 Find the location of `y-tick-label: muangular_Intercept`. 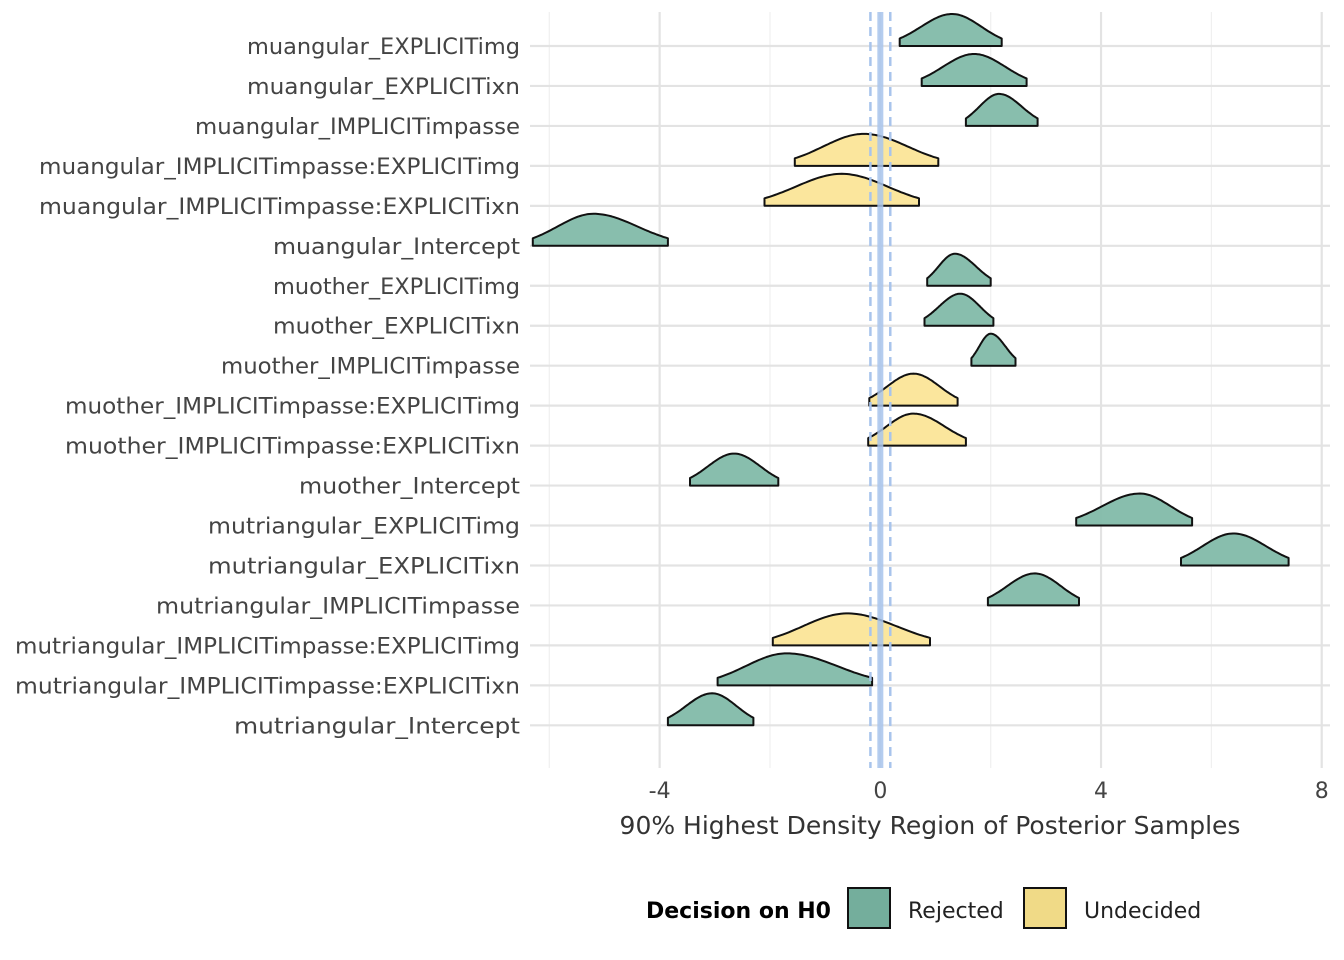

y-tick-label: muangular_Intercept is located at coordinates (396, 247).